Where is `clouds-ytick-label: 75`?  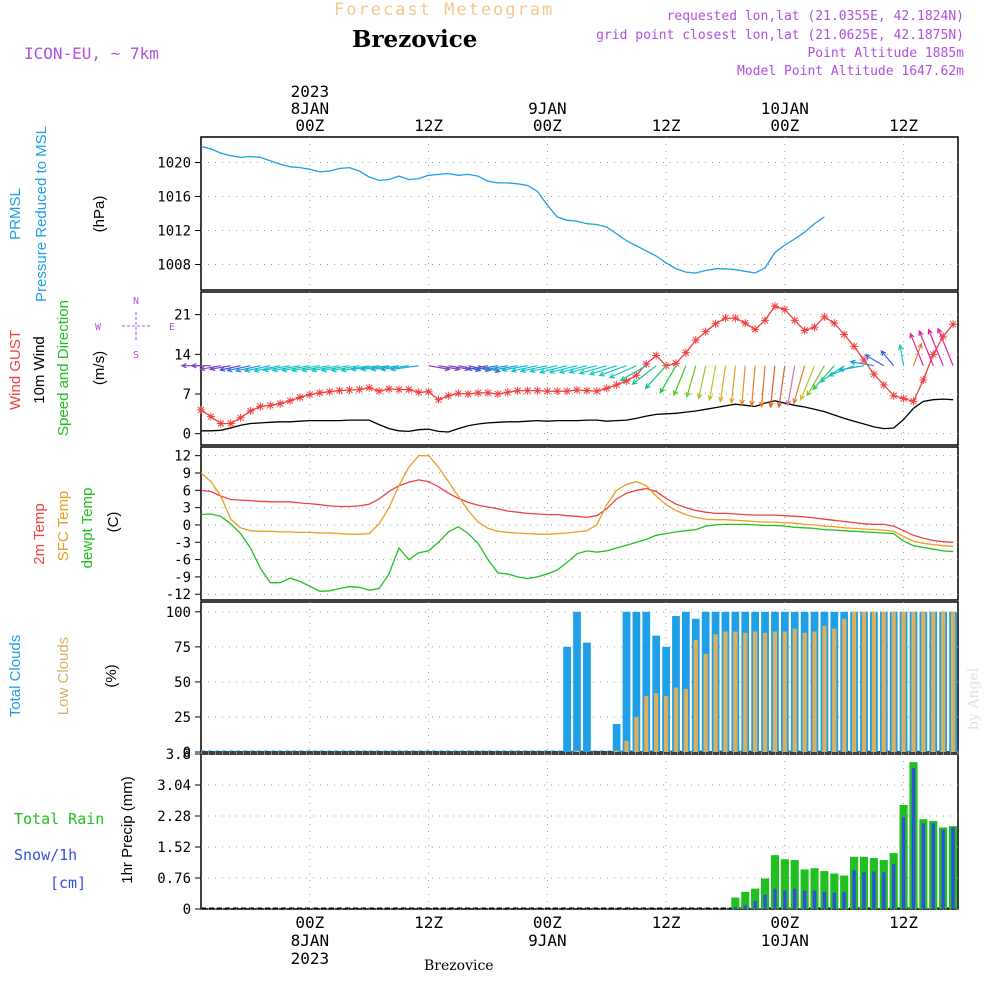
clouds-ytick-label: 75 is located at coordinates (182, 648).